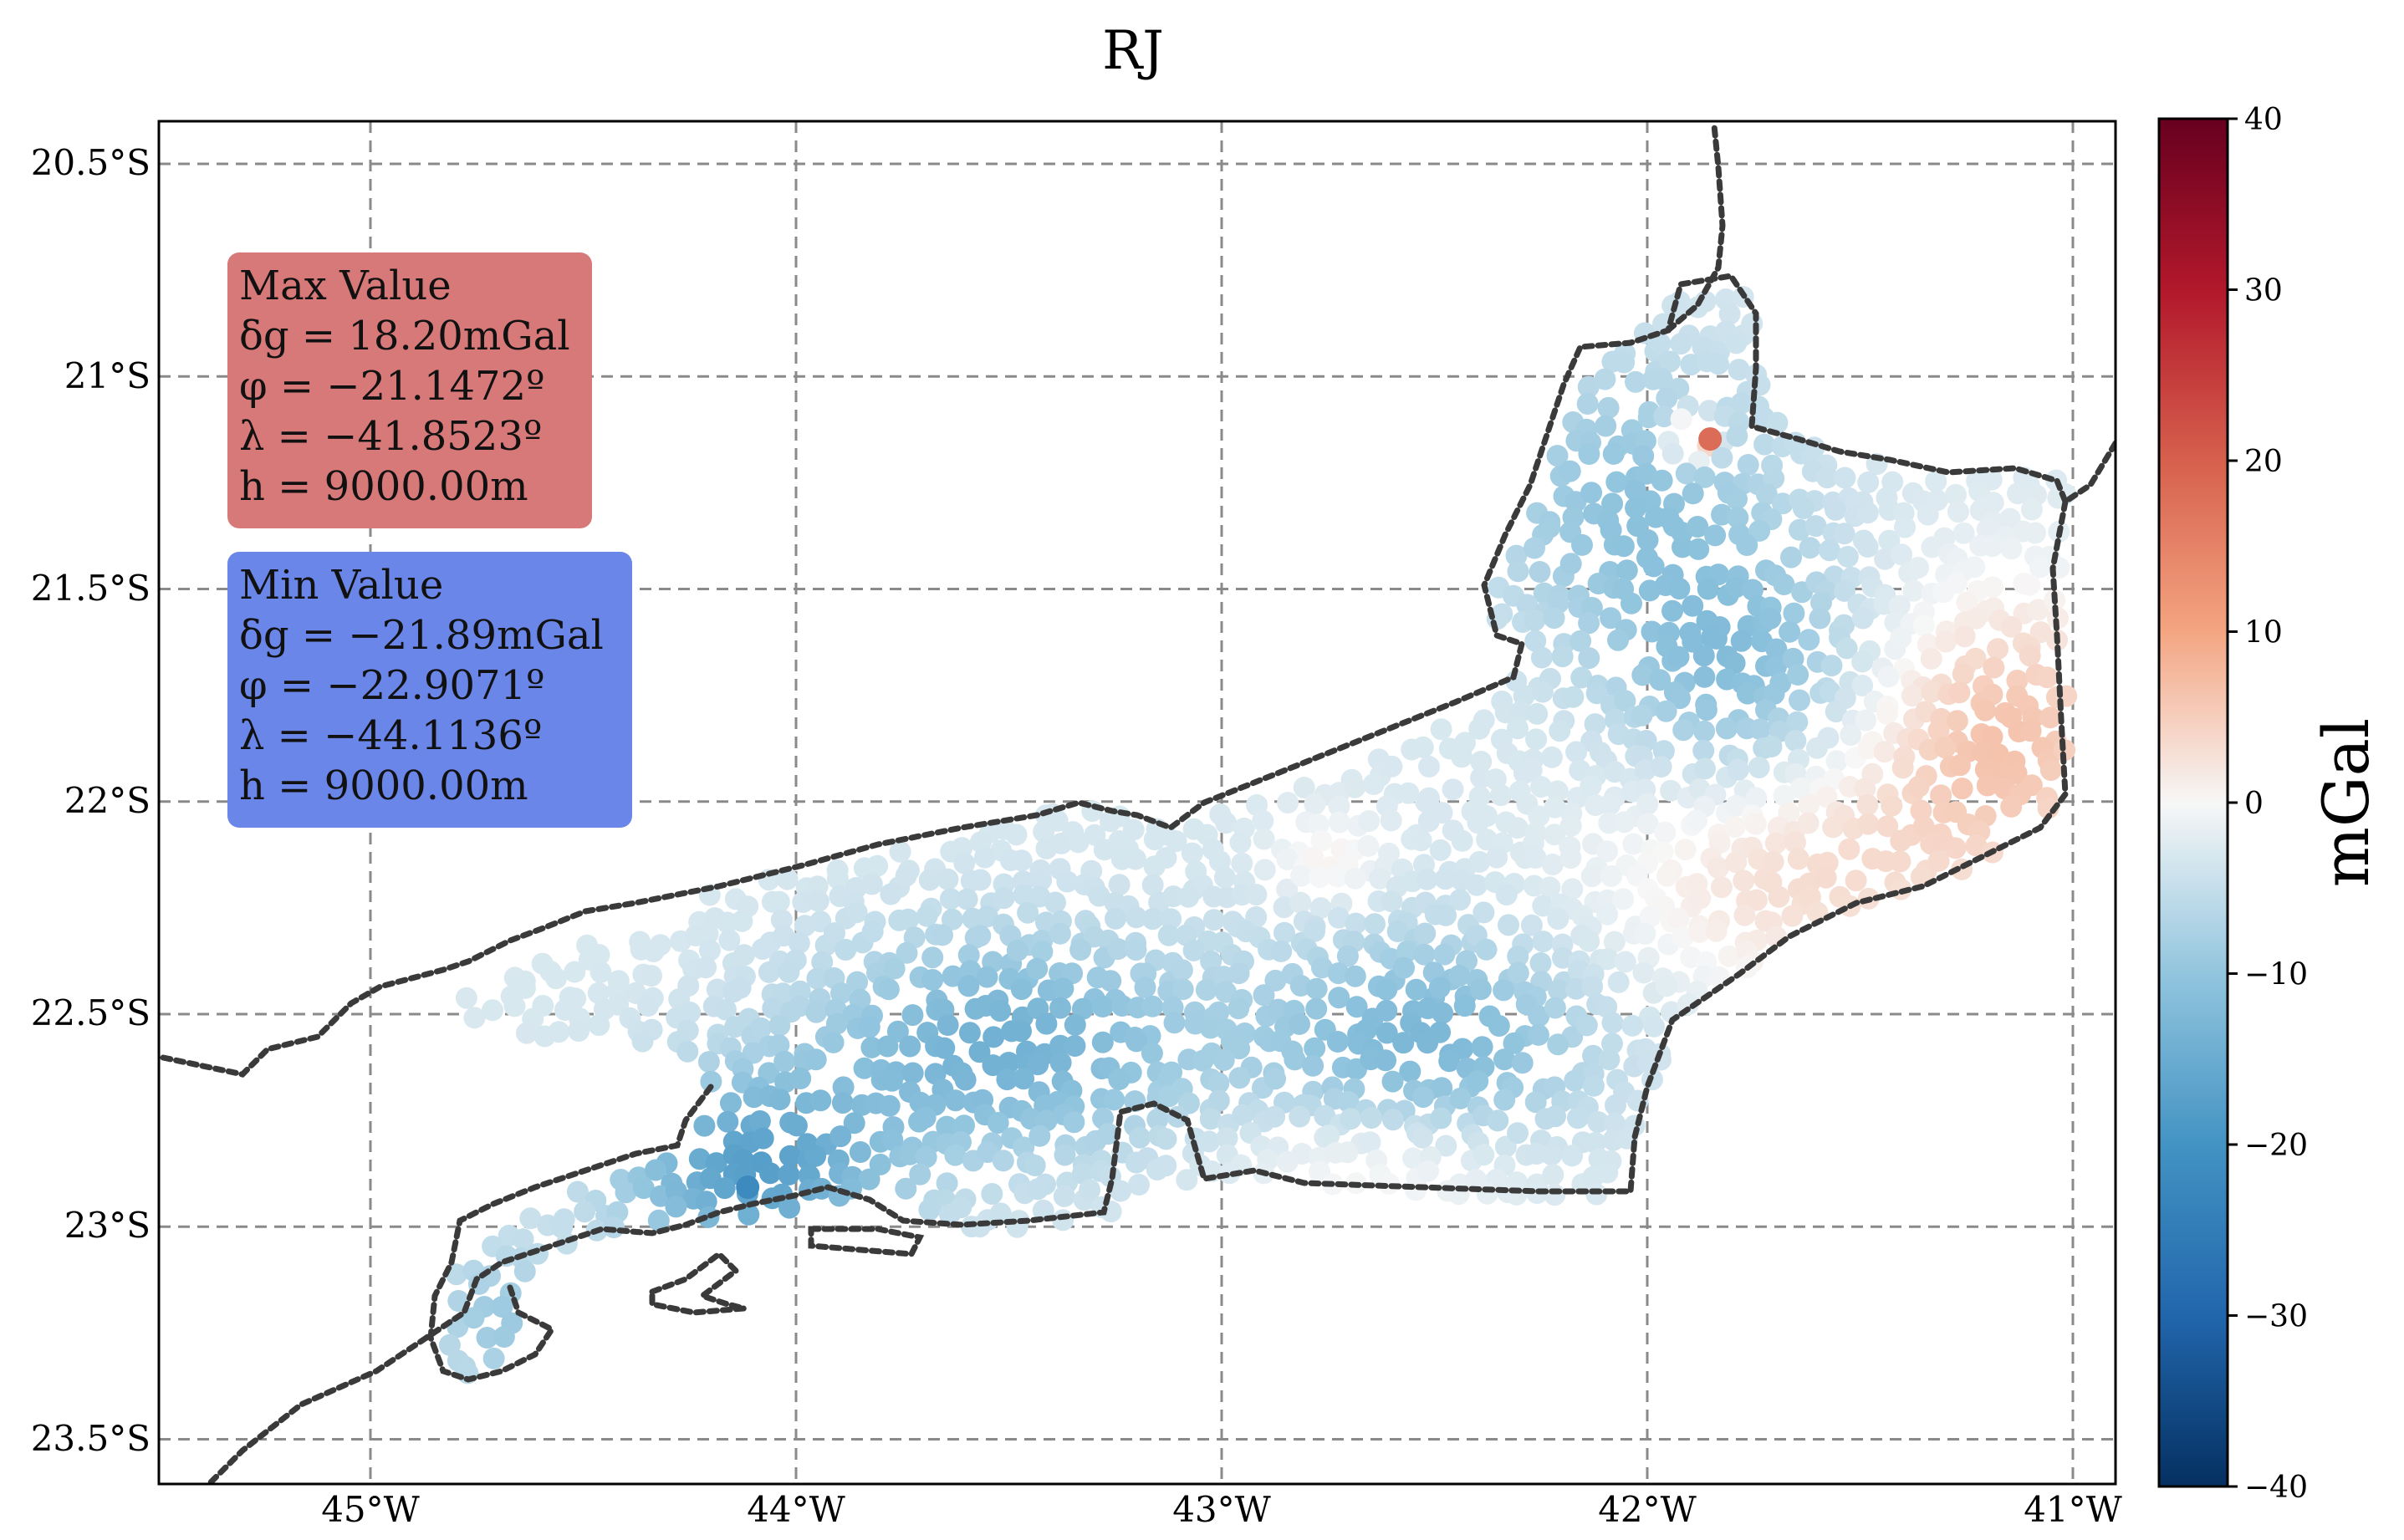 The image size is (2404, 1540). What do you see at coordinates (91, 1438) in the screenshot?
I see `y-tick-label: 23.5°S` at bounding box center [91, 1438].